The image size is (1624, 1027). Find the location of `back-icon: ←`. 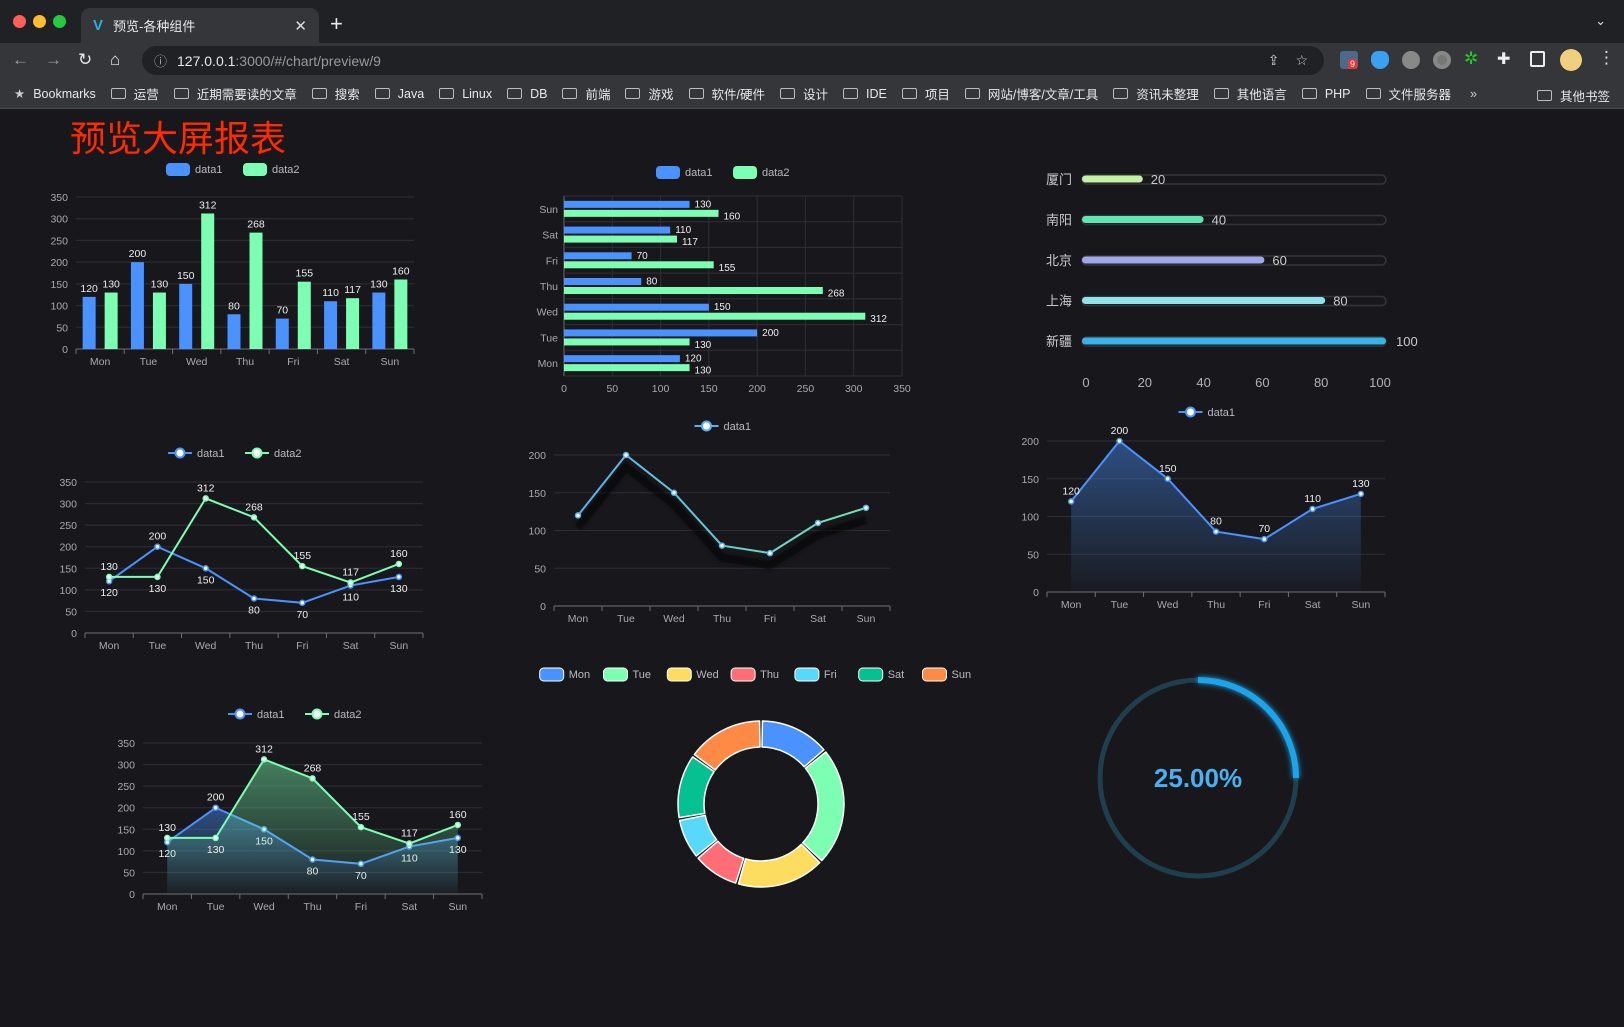

back-icon: ← is located at coordinates (20, 59).